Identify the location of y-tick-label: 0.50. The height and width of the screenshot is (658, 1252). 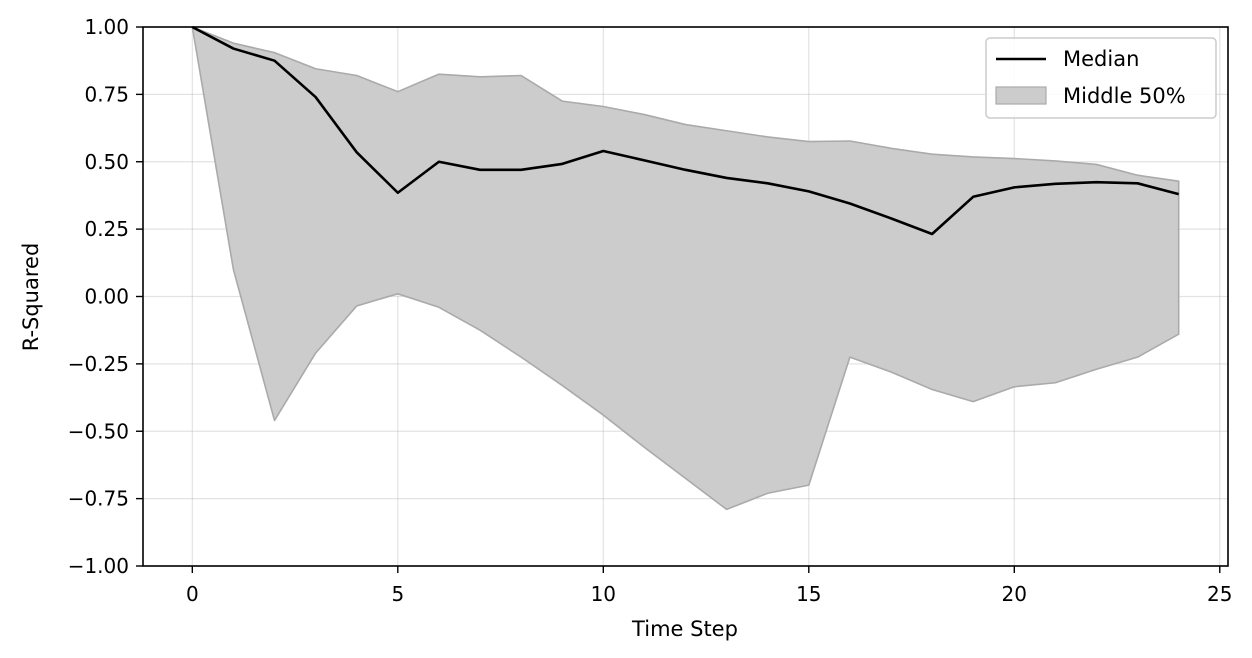
(106, 162).